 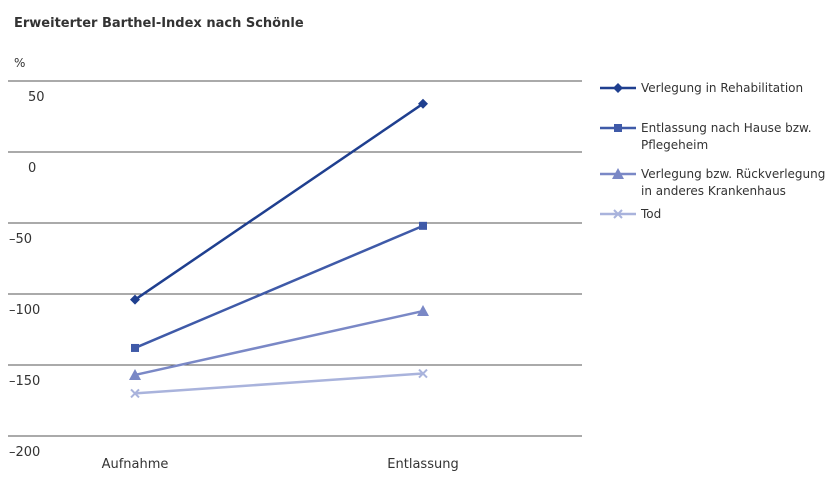 What do you see at coordinates (24, 452) in the screenshot?
I see `y-tick-label: –200` at bounding box center [24, 452].